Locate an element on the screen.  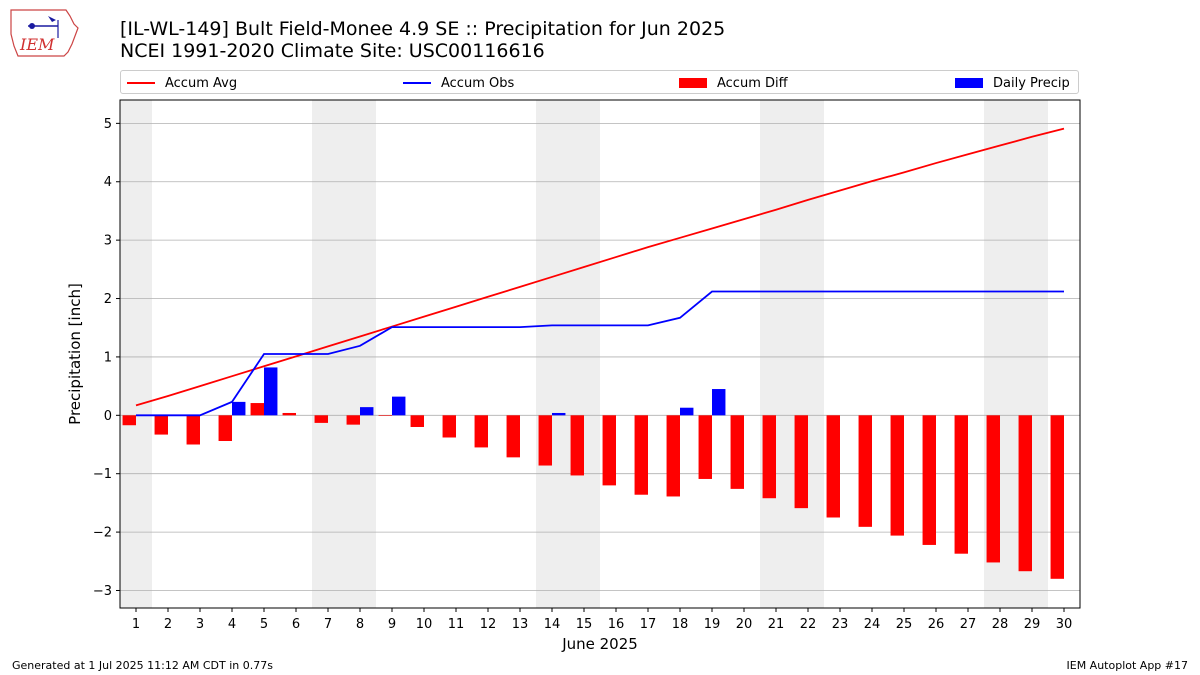
y-axis-label: Precipitation [inch] is located at coordinates (75, 354).